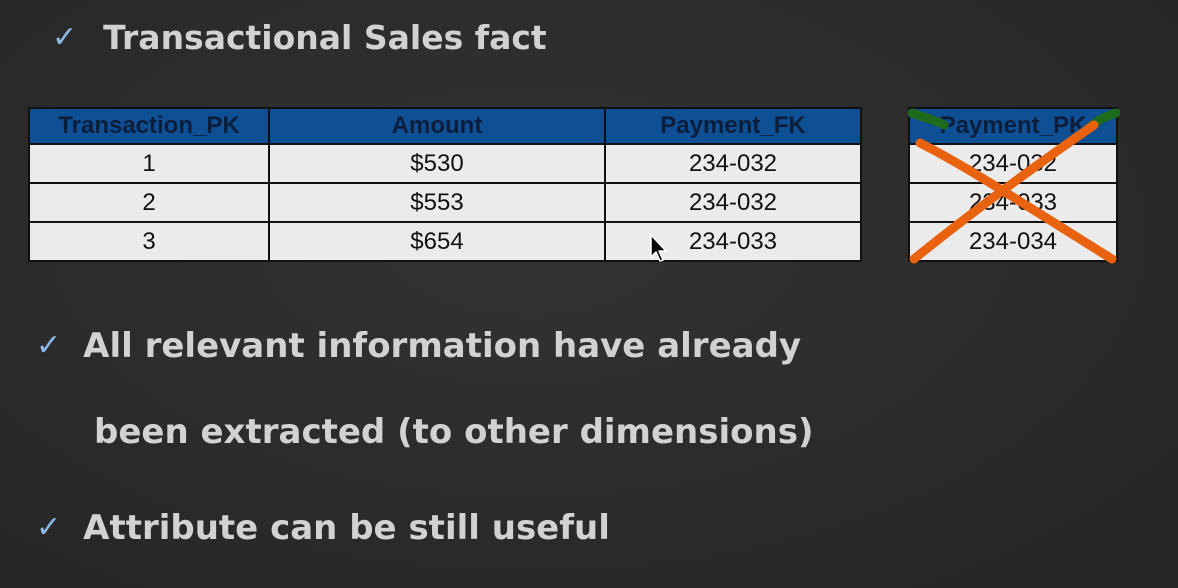 The width and height of the screenshot is (1178, 588). I want to click on slide-title: Transactional Sales fact, so click(325, 37).